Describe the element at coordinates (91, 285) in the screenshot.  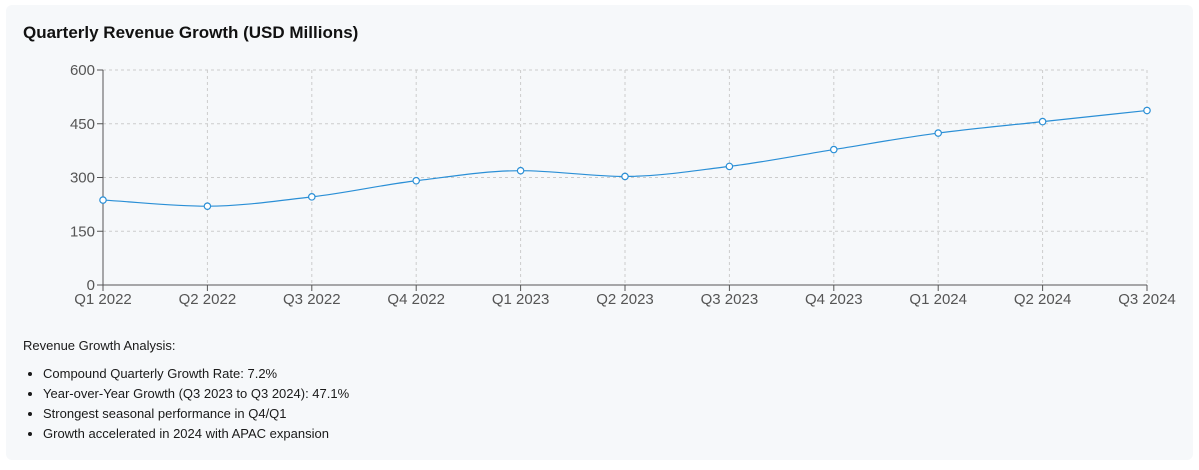
I see `y-tick-label: 0` at that location.